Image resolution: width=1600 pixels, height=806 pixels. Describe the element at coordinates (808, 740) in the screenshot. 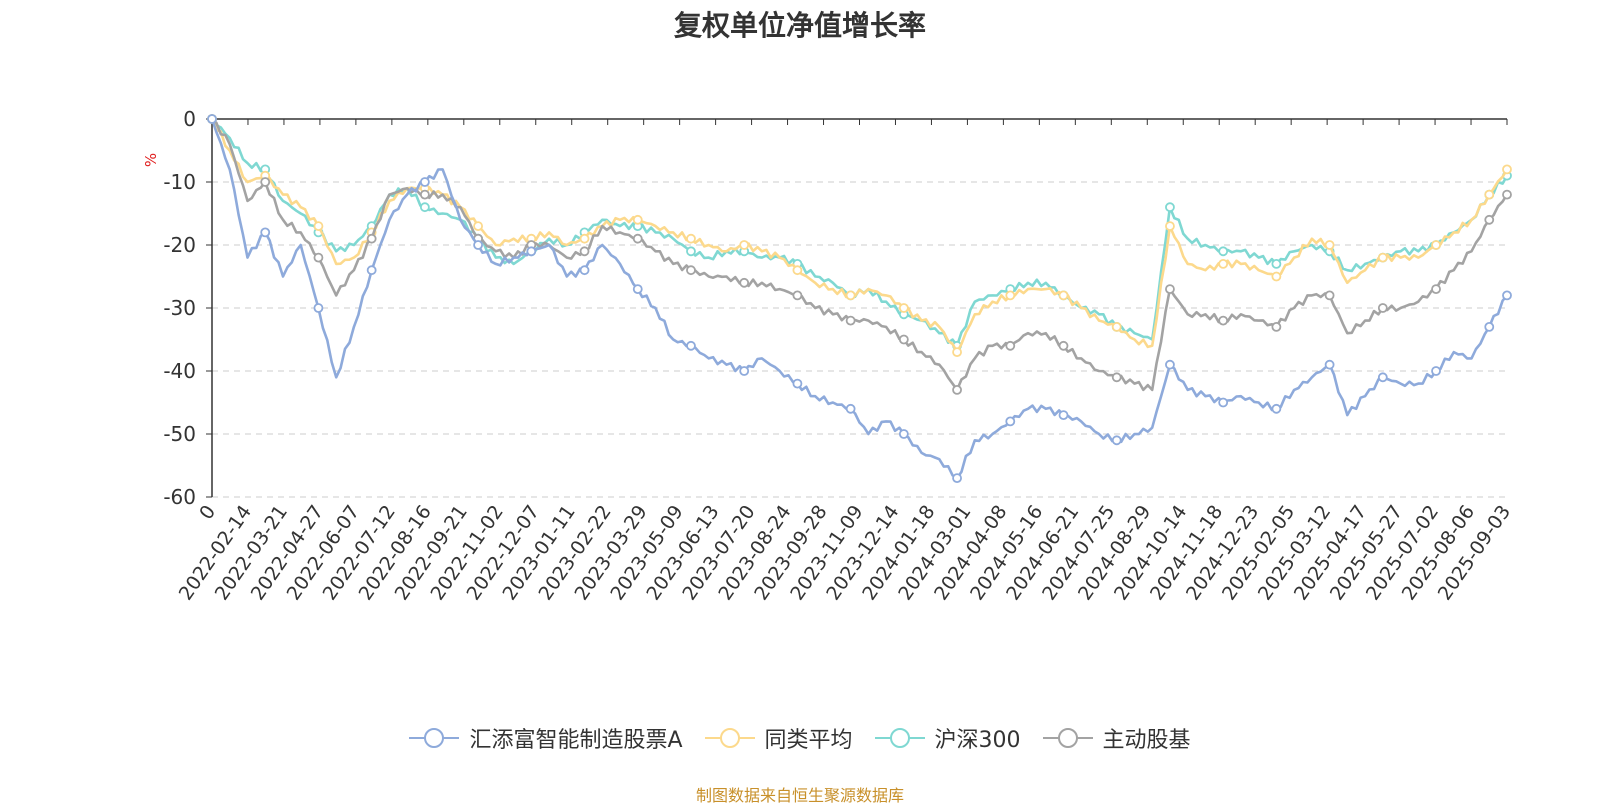

I see `legend-label: 同类平均` at that location.